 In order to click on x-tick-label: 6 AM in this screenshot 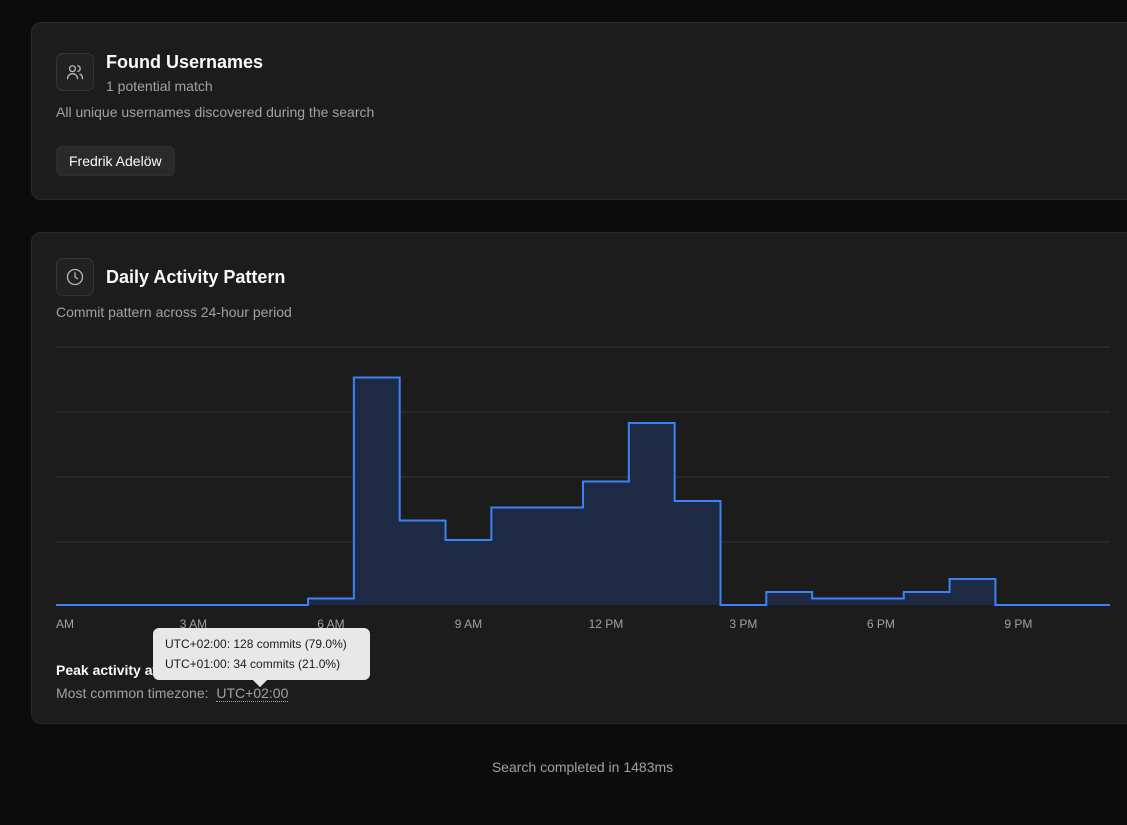, I will do `click(330, 624)`.